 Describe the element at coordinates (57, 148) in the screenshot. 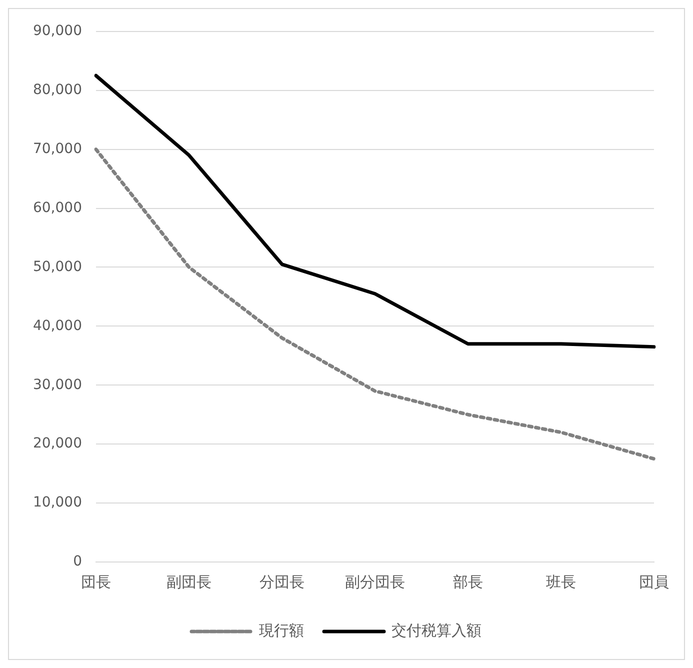

I see `y-tick-label: 70,000` at that location.